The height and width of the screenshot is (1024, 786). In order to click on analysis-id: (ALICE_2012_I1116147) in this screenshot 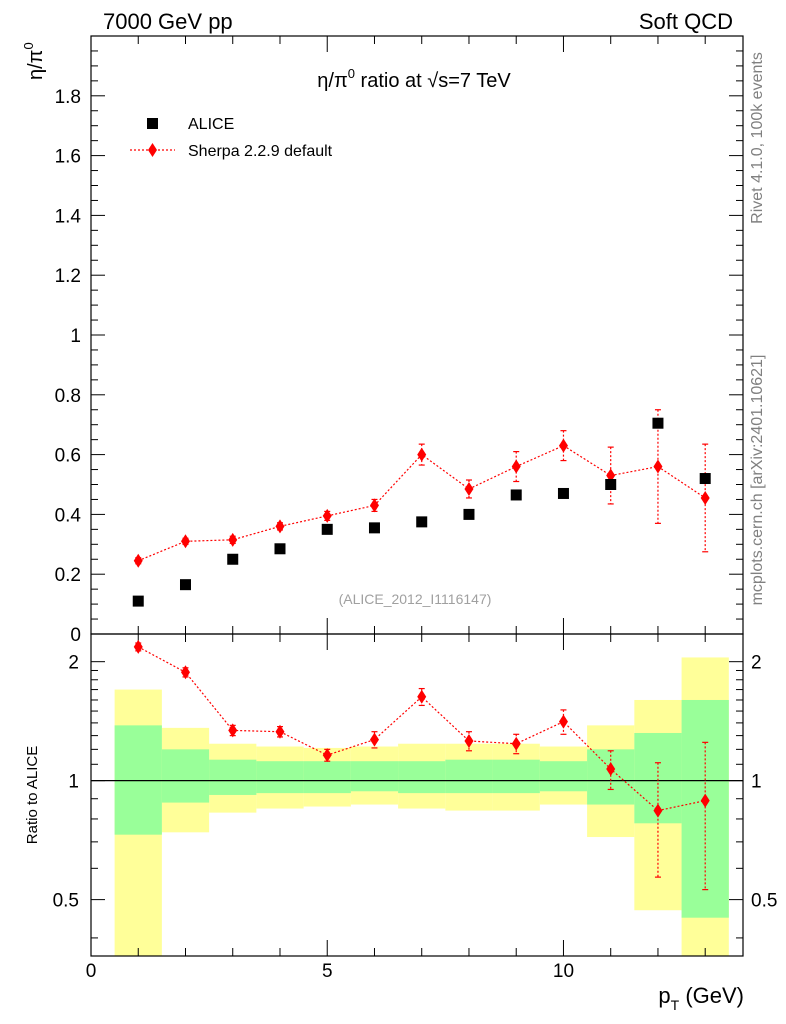, I will do `click(415, 599)`.